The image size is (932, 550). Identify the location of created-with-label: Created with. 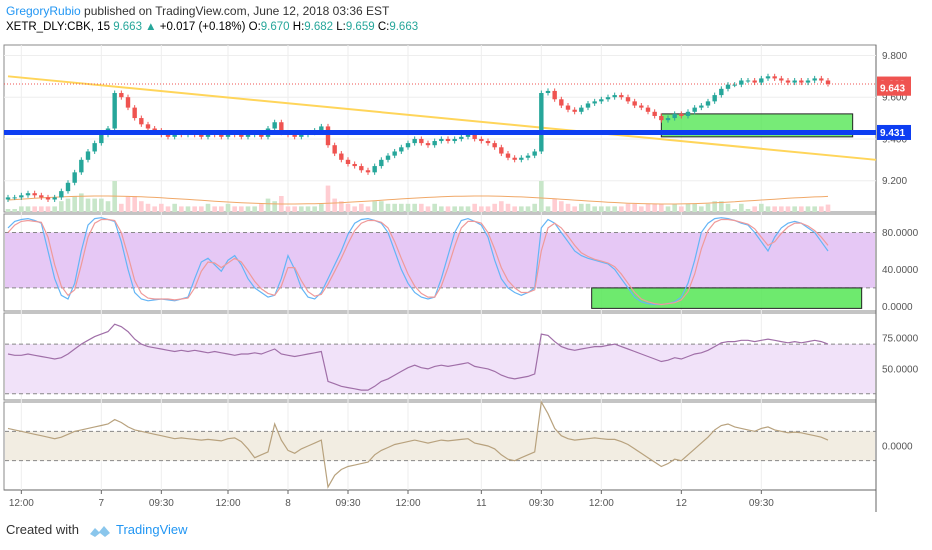
(42, 529).